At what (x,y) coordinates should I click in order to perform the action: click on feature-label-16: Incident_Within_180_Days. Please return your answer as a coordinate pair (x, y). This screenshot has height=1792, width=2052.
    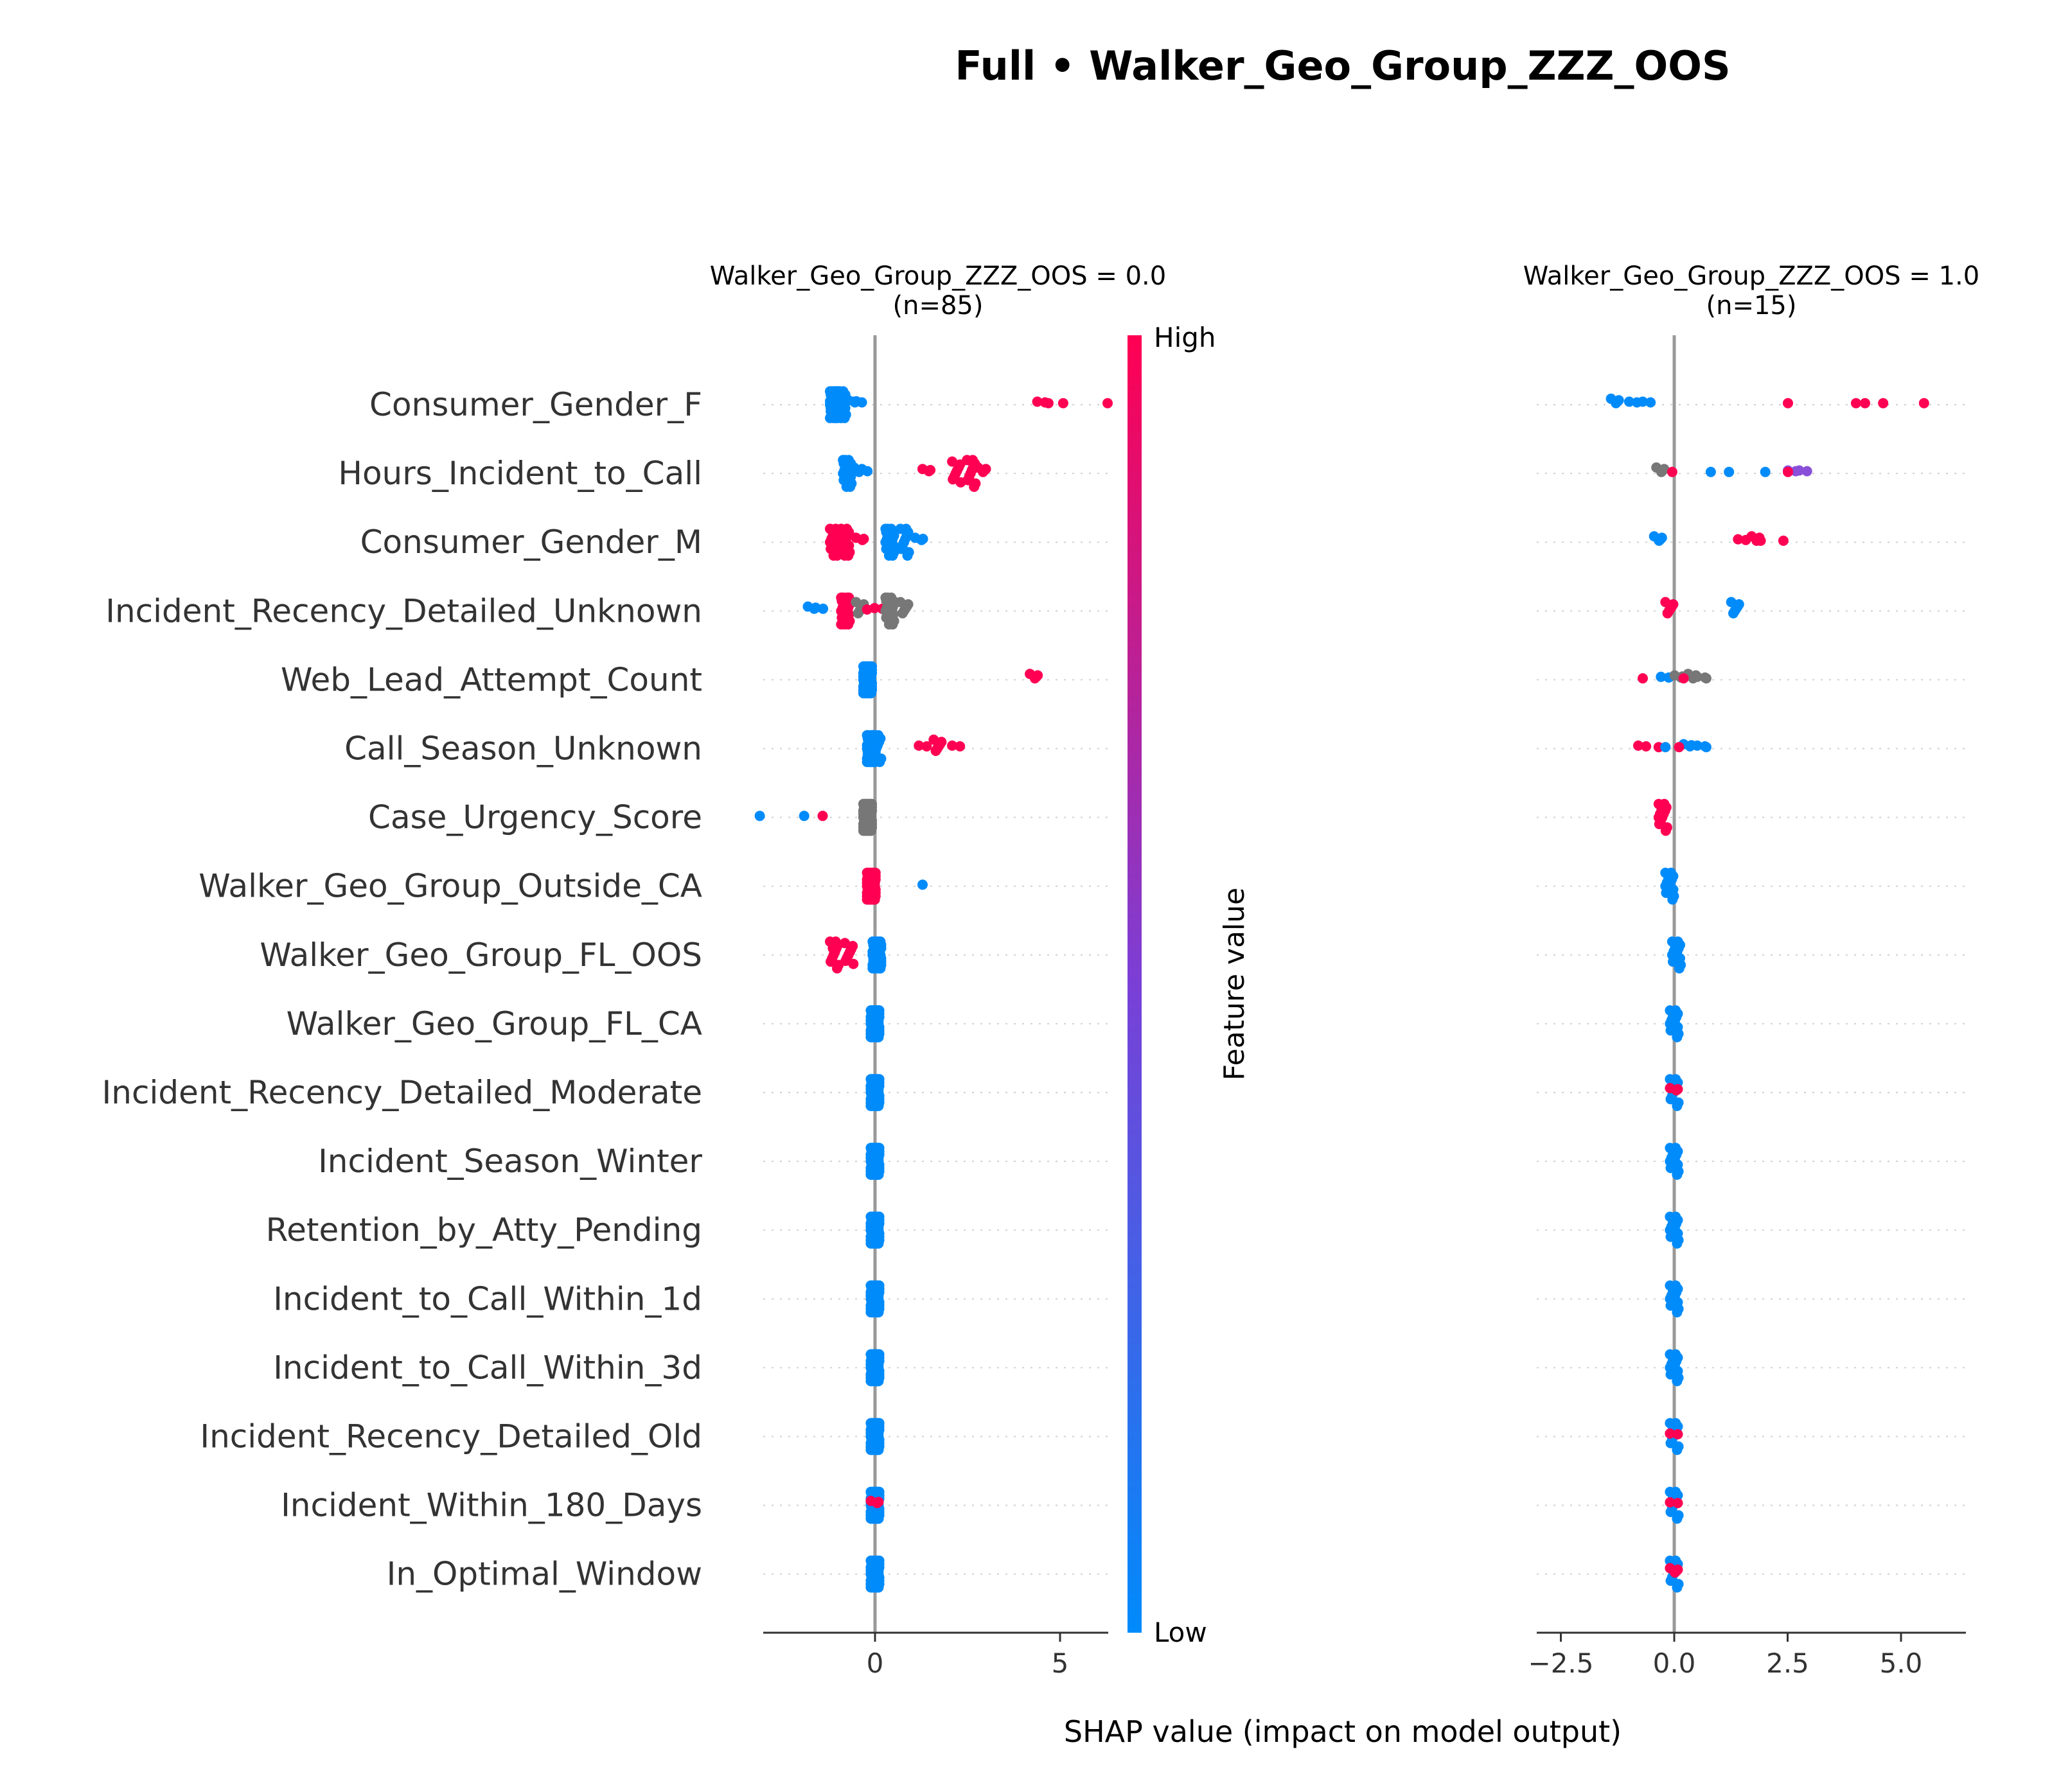
    Looking at the image, I should click on (492, 1505).